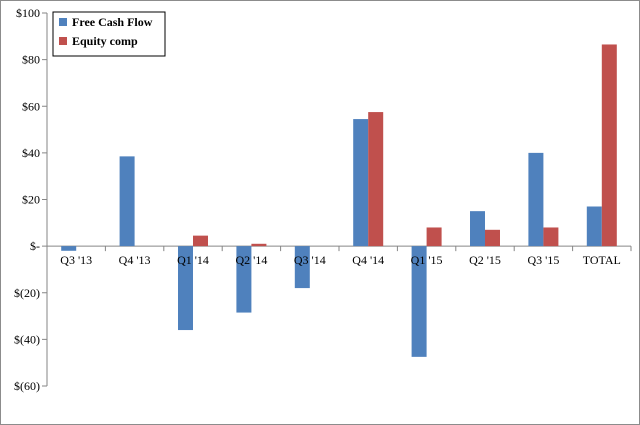 This screenshot has height=425, width=640. Describe the element at coordinates (427, 260) in the screenshot. I see `x-tick-label: Q1 '15` at that location.